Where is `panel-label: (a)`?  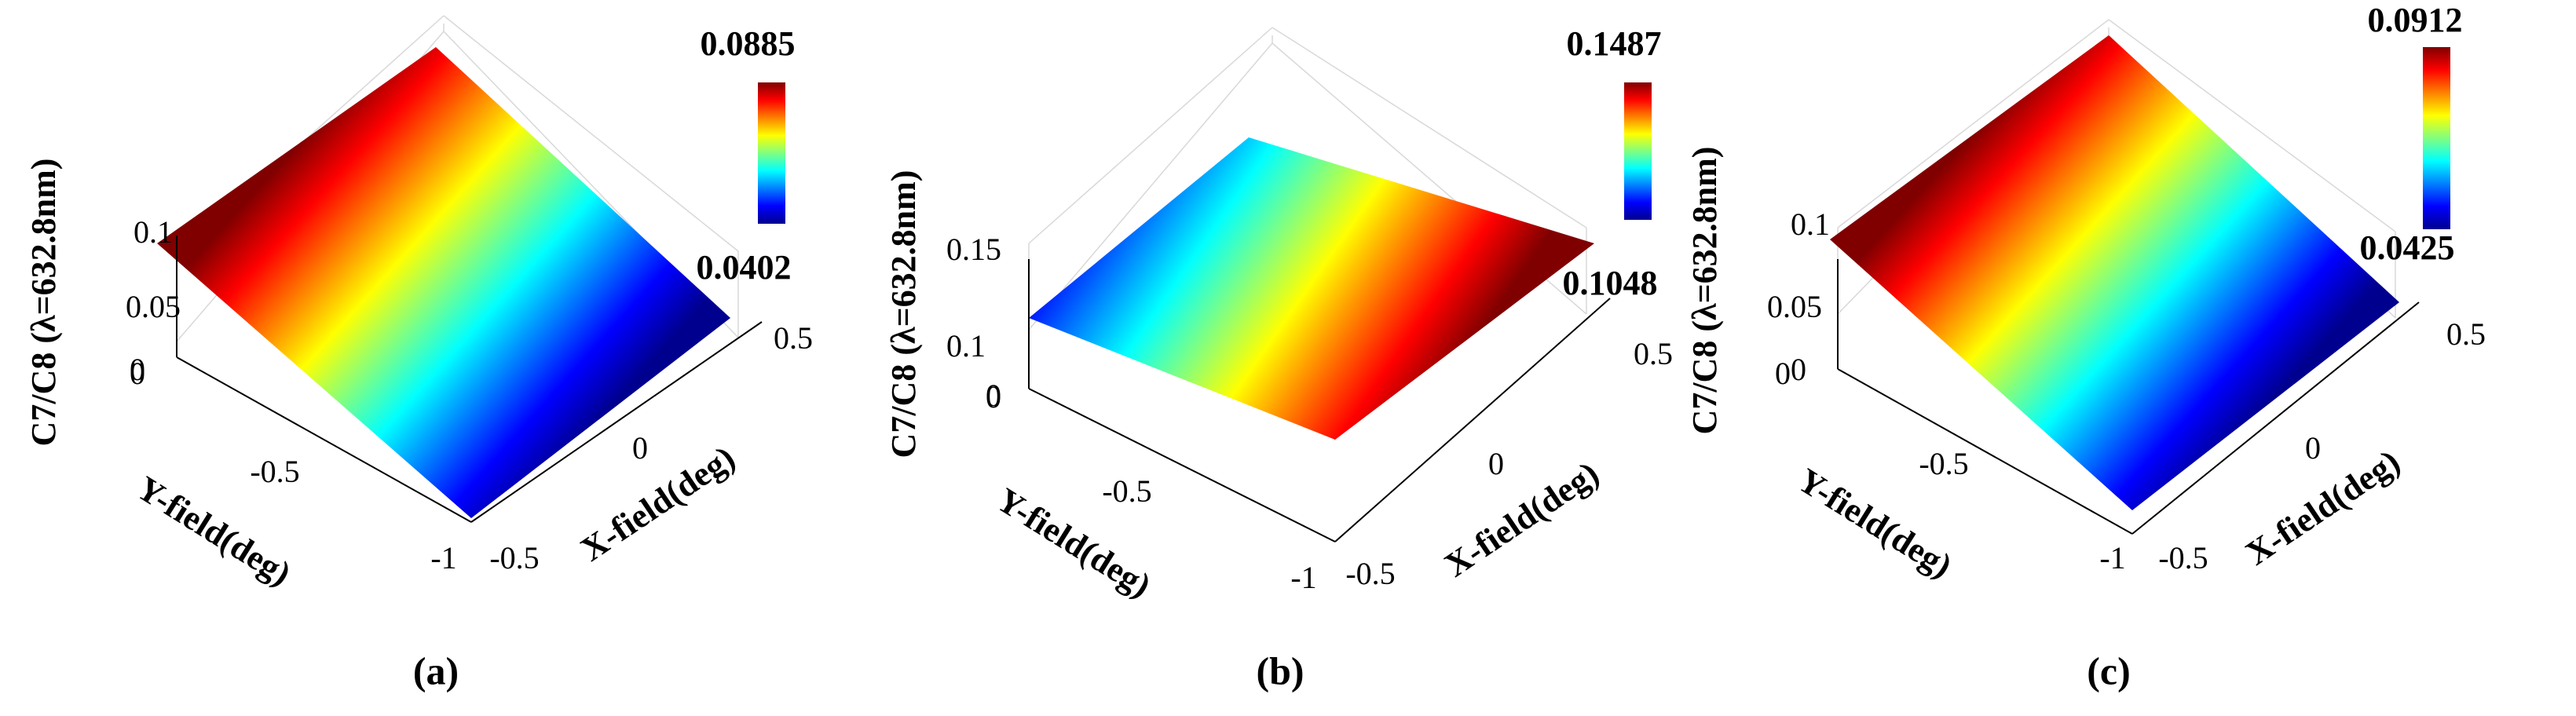 panel-label: (a) is located at coordinates (436, 670).